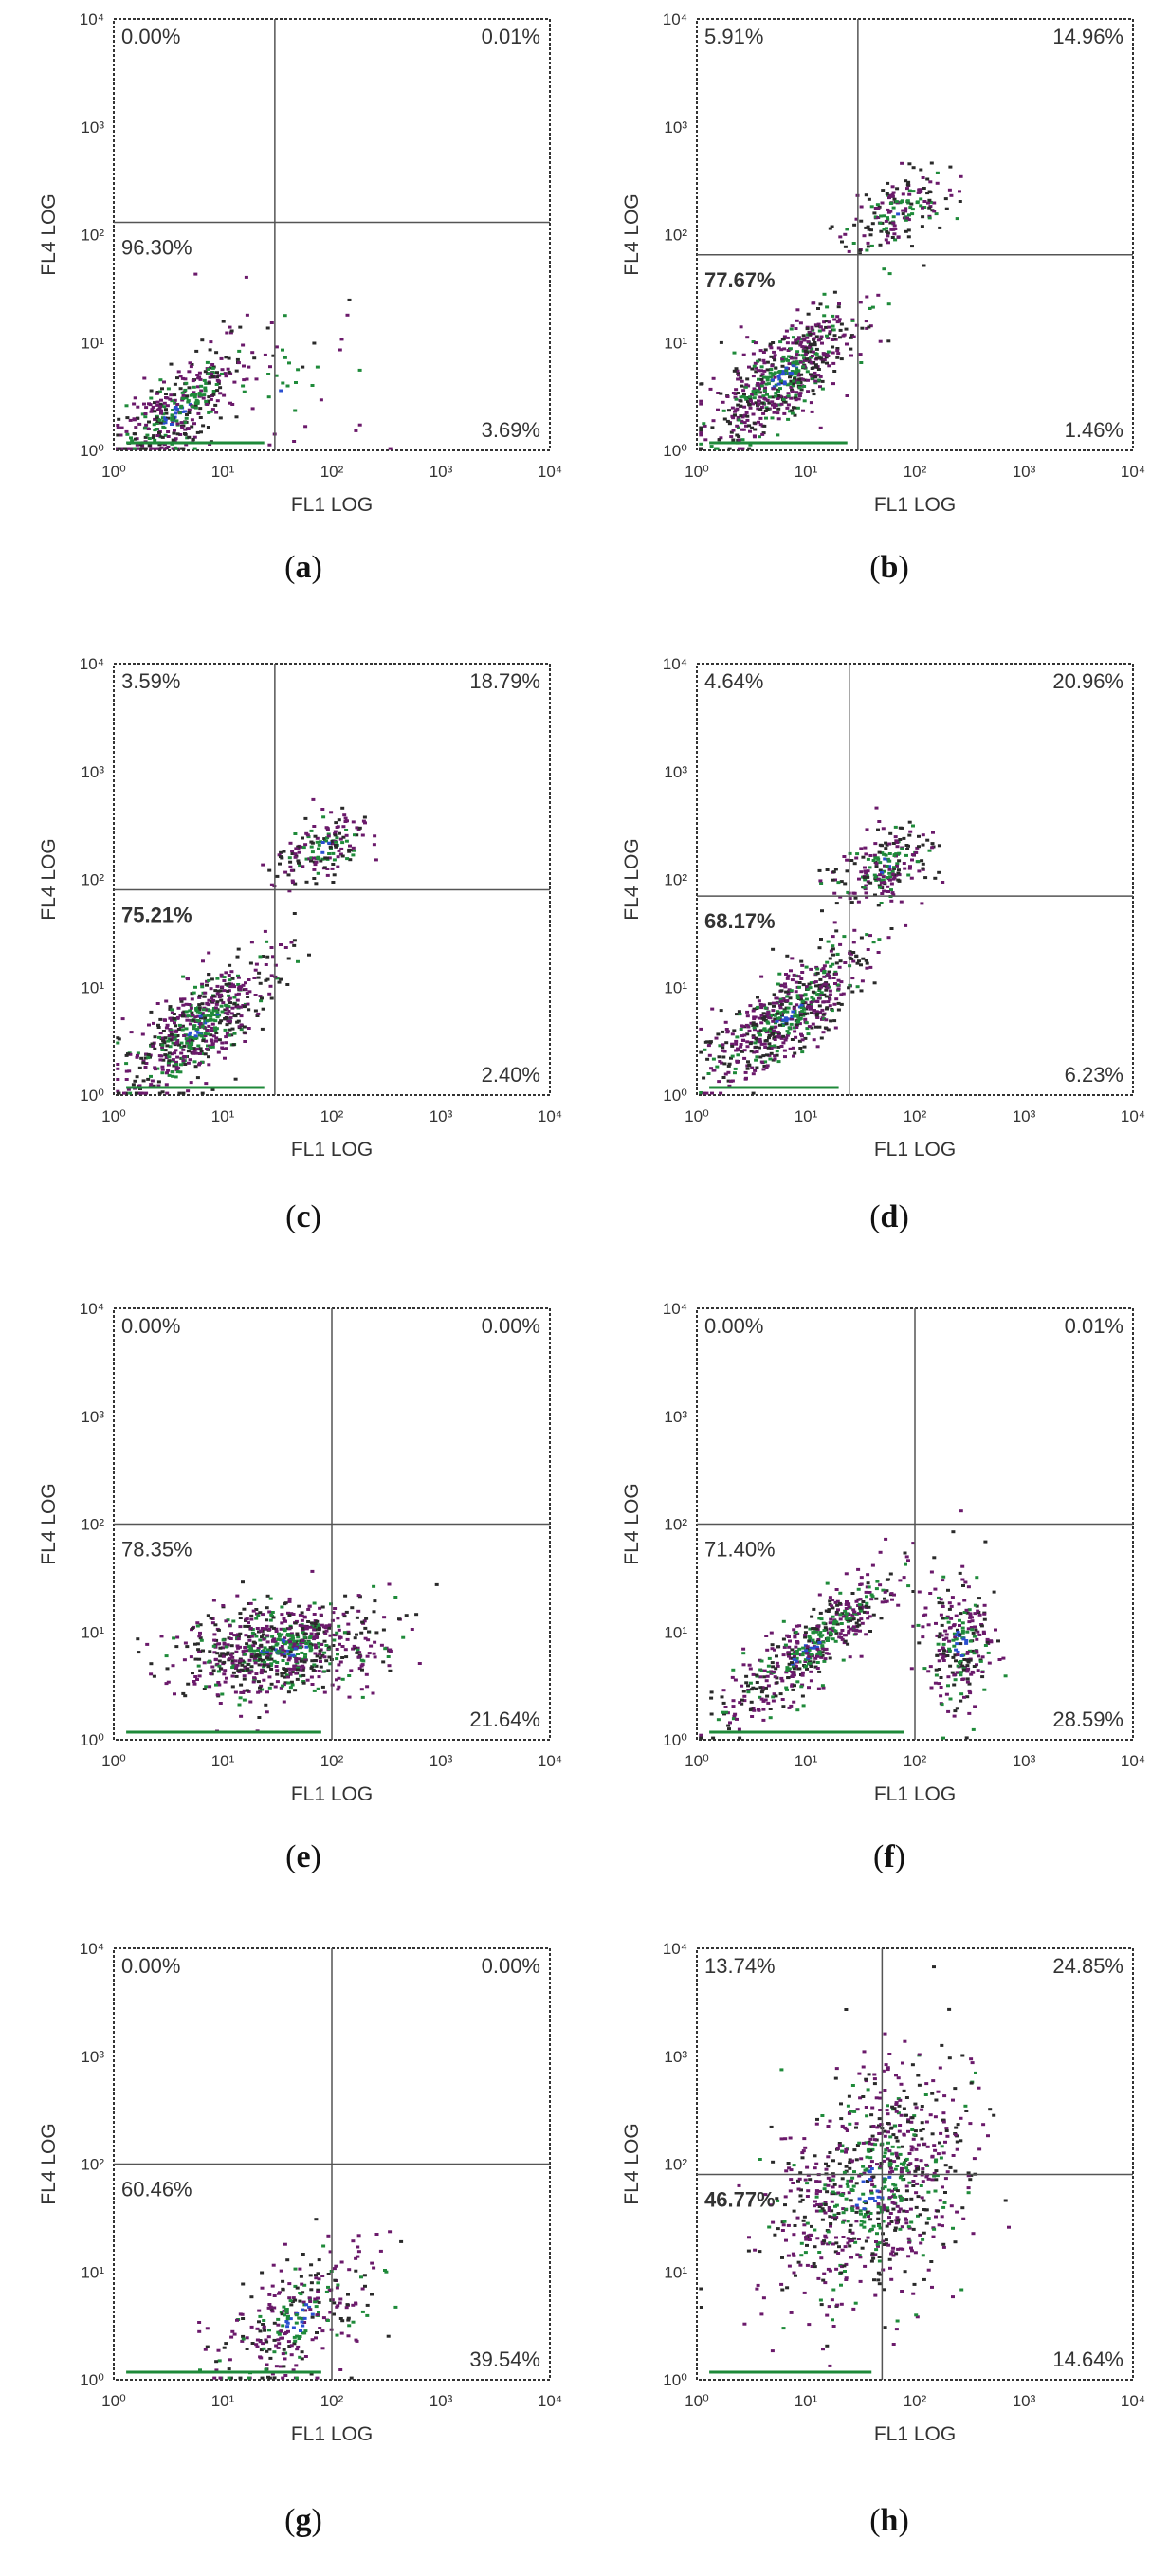  I want to click on quadrant-upper-left-percent: 0.00%, so click(150, 1326).